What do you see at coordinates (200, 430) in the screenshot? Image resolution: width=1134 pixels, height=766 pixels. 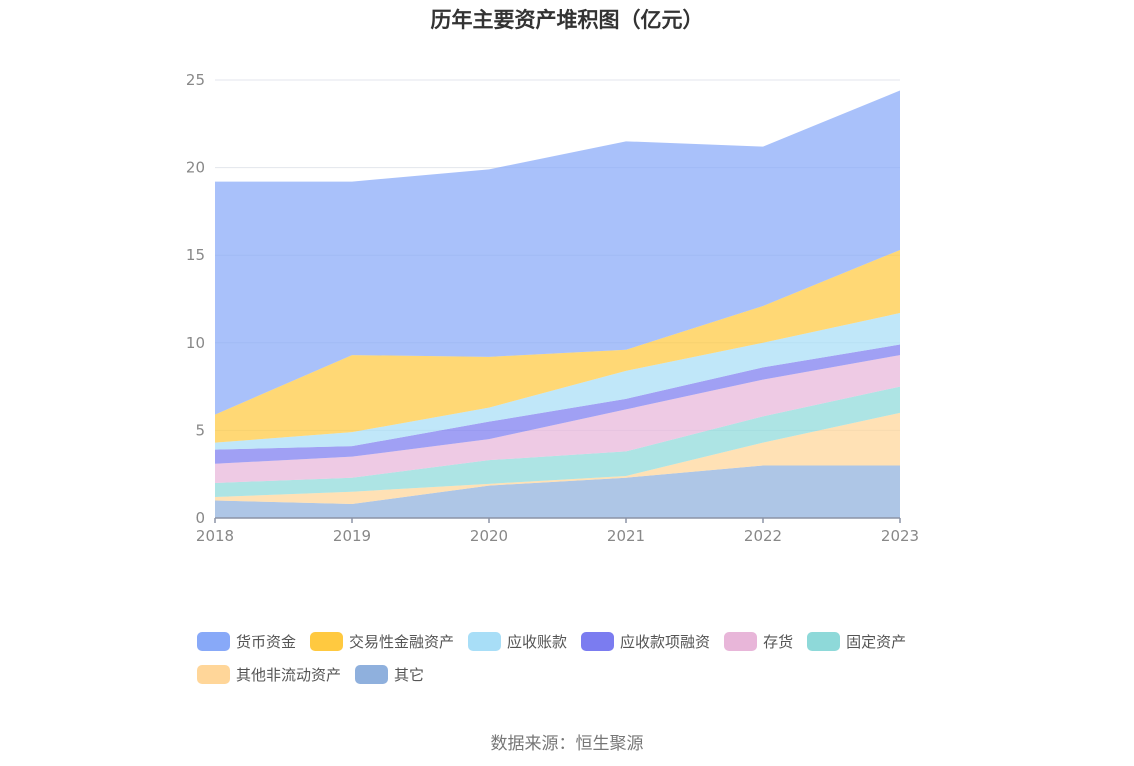 I see `y-tick-label: 5` at bounding box center [200, 430].